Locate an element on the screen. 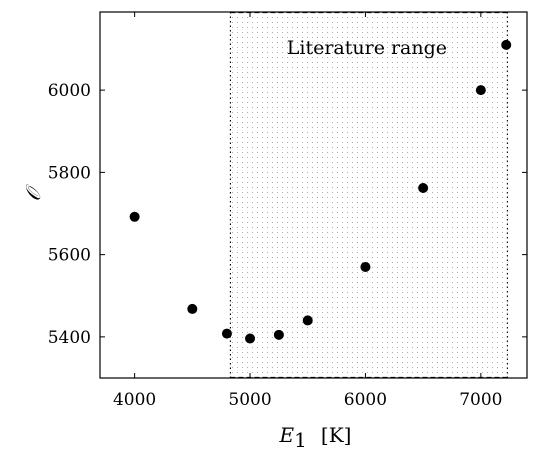 Image resolution: width=550 pixels, height=455 pixels. y-axis-title: 𝒪 is located at coordinates (33, 192).